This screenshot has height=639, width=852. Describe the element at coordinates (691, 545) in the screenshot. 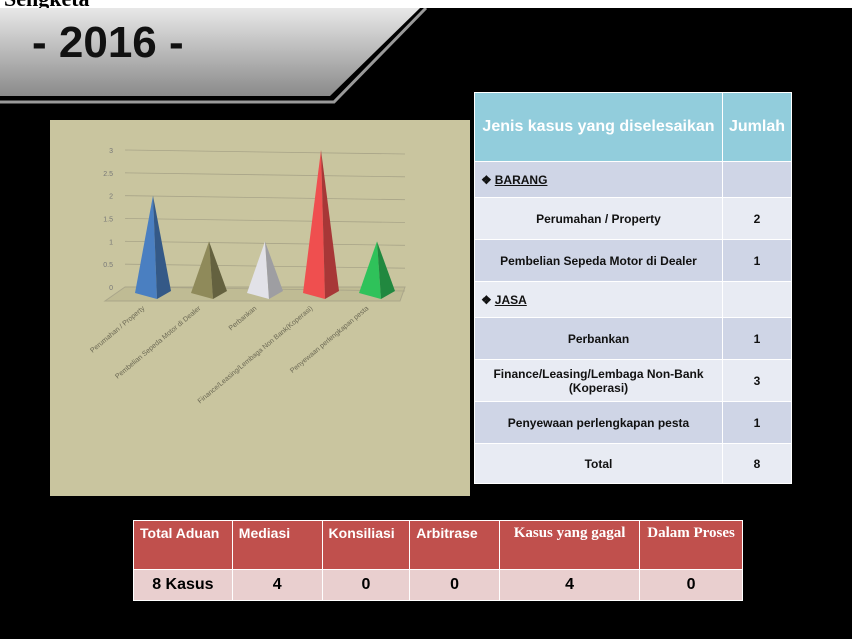

I see `summary-column: Dalam Proses` at that location.